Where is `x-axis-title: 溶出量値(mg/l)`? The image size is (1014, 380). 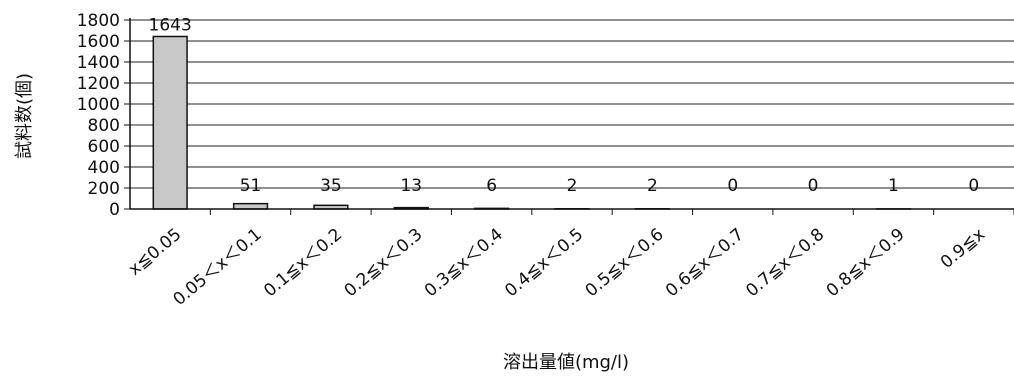 x-axis-title: 溶出量値(mg/l) is located at coordinates (566, 362).